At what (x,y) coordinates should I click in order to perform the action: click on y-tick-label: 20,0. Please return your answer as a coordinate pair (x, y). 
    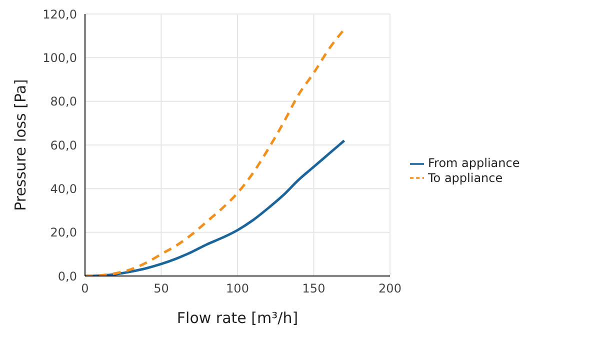
    Looking at the image, I should click on (63, 233).